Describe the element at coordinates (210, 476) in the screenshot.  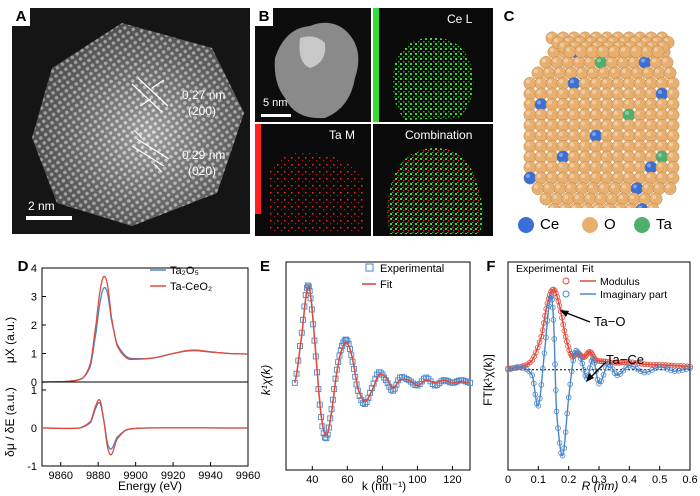
I see `d-xtick-label: 9940` at that location.